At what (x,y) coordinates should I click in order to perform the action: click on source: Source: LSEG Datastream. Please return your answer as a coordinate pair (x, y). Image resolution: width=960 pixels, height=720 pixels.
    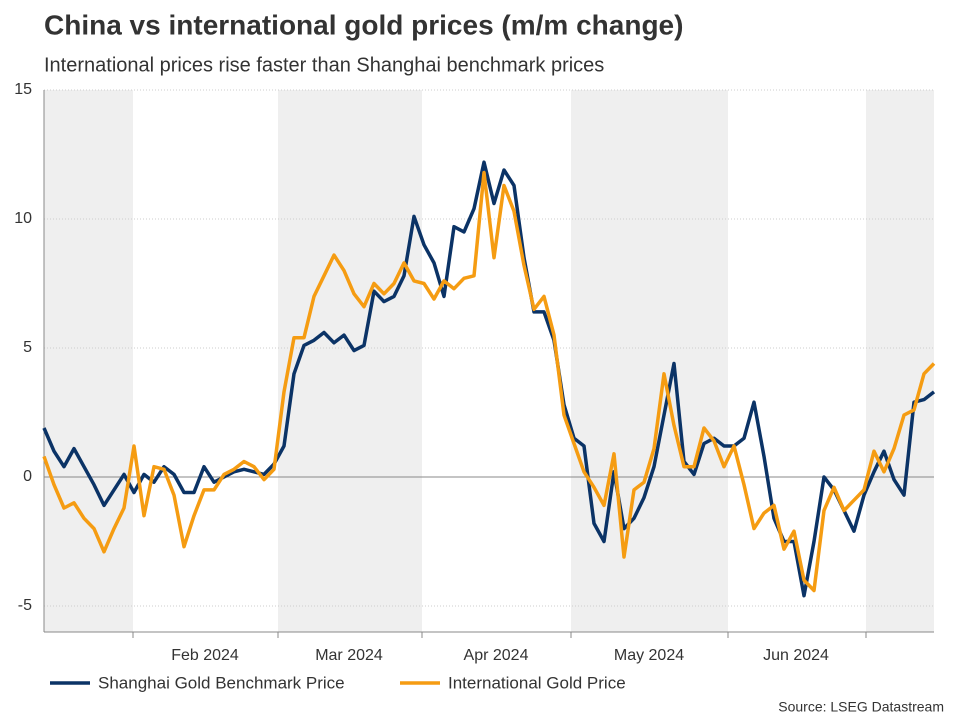
    Looking at the image, I should click on (861, 707).